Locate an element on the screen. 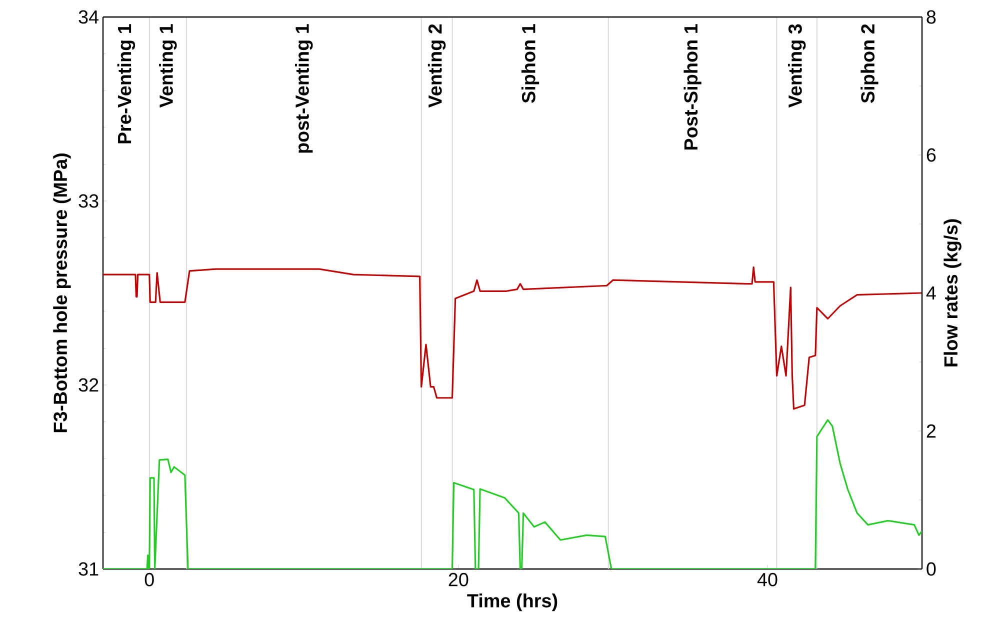 Image resolution: width=997 pixels, height=644 pixels. y2-axis-title: Flow rates (kg/s) is located at coordinates (953, 292).